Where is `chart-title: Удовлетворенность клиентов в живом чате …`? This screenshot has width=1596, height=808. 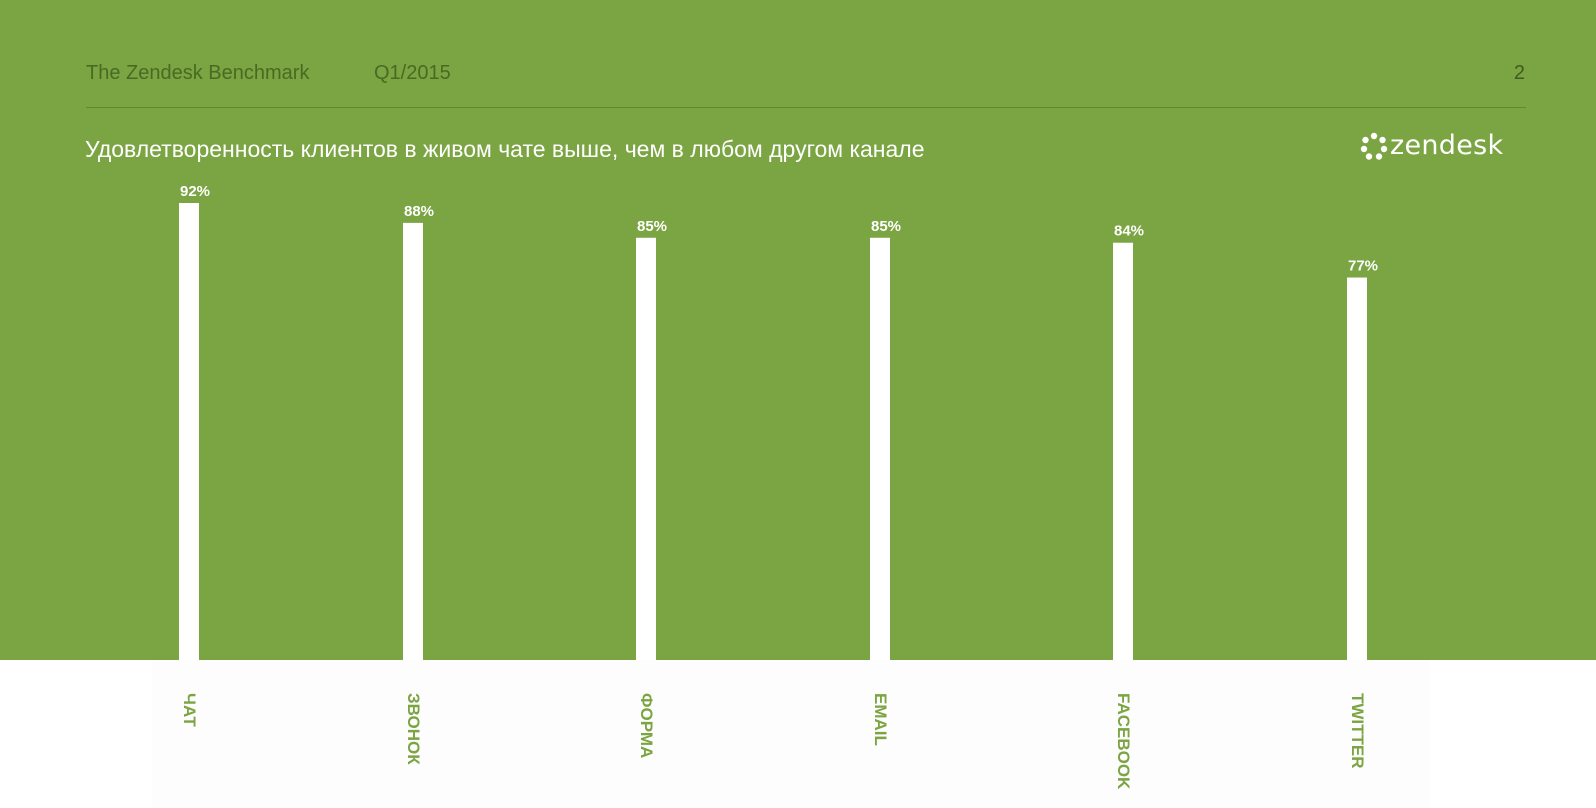 chart-title: Удовлетворенность клиентов в живом чате … is located at coordinates (505, 149).